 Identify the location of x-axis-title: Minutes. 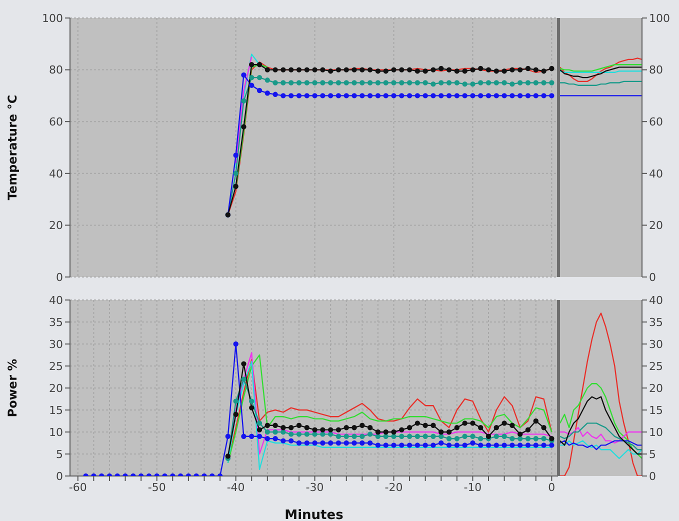
(314, 514).